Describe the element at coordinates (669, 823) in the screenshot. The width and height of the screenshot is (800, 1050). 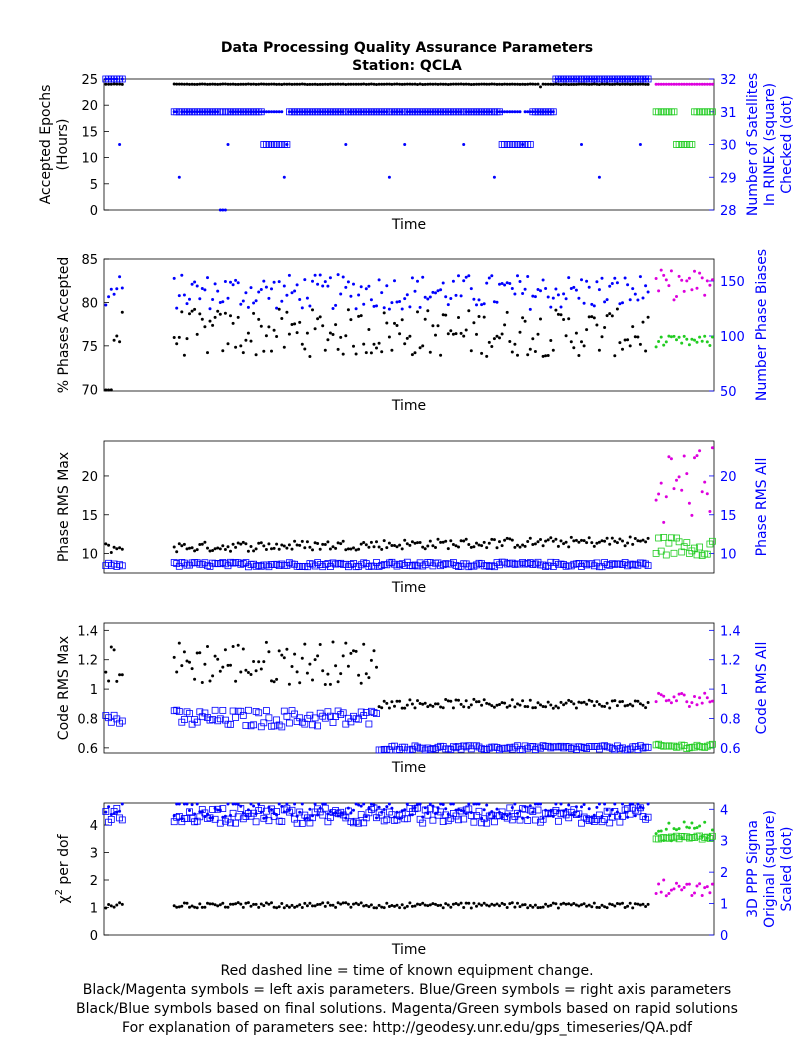
I see `rapid-sigma-dot` at that location.